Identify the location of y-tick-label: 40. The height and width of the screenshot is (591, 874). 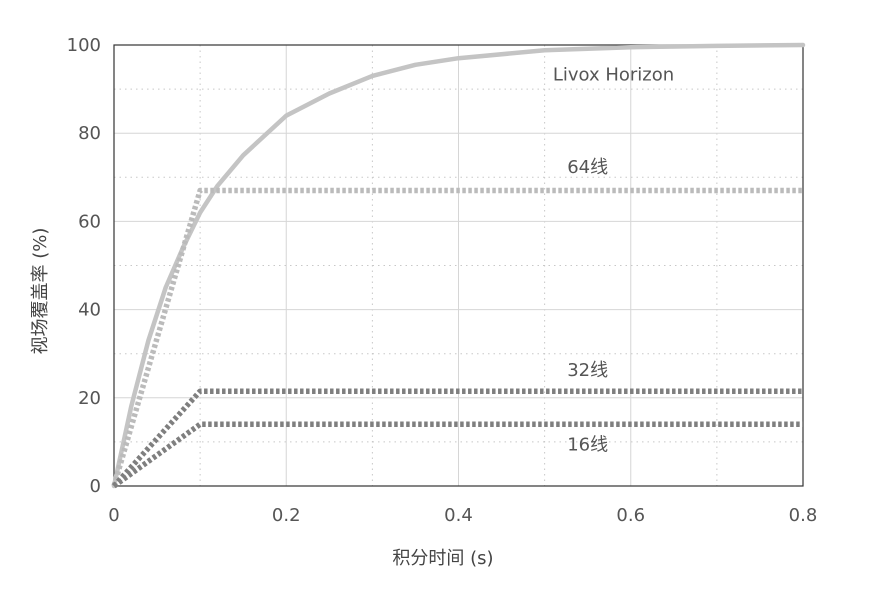
(89, 310).